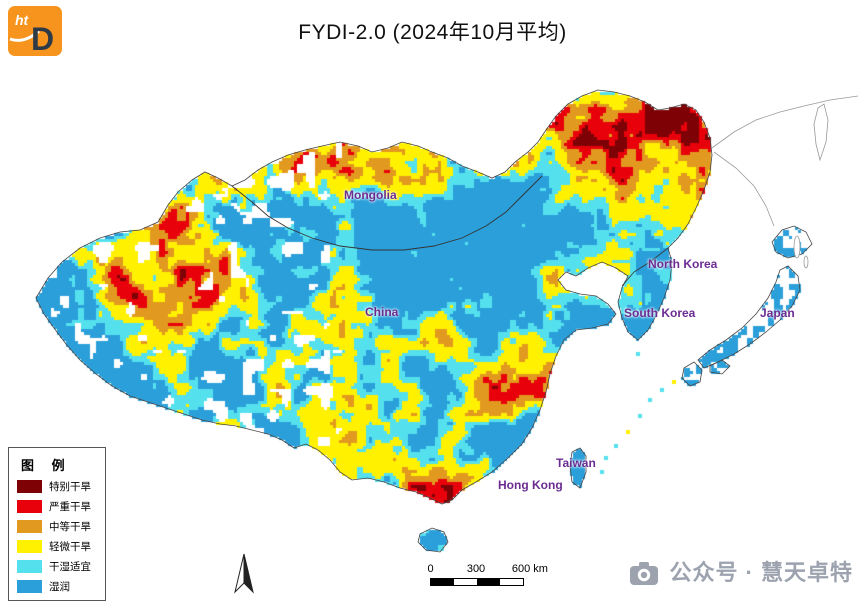 This screenshot has width=865, height=609. Describe the element at coordinates (370, 195) in the screenshot. I see `map-label-mongolia: Mongolia` at that location.